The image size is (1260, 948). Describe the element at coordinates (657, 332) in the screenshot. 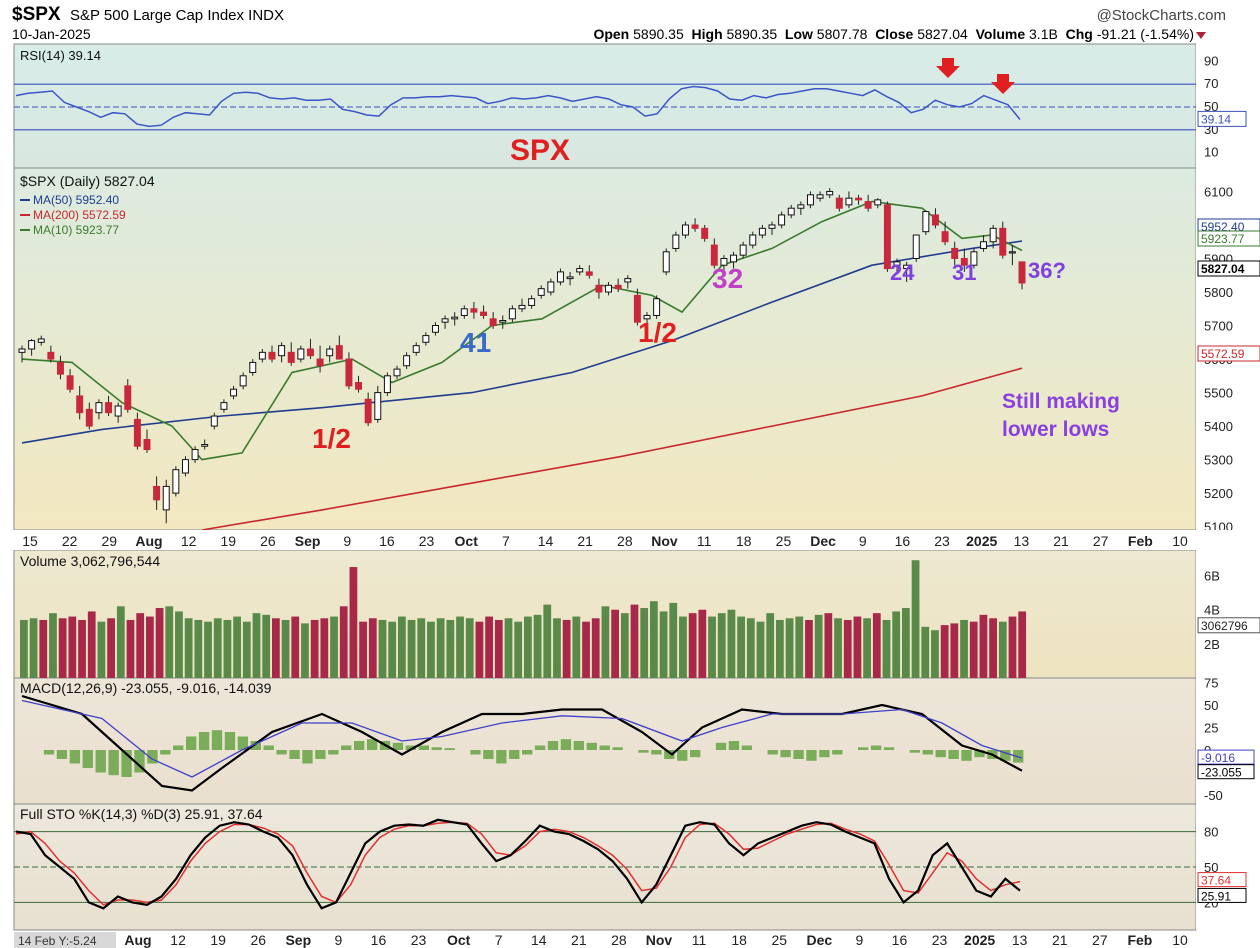

I see `annotation-text: 1/2` at that location.